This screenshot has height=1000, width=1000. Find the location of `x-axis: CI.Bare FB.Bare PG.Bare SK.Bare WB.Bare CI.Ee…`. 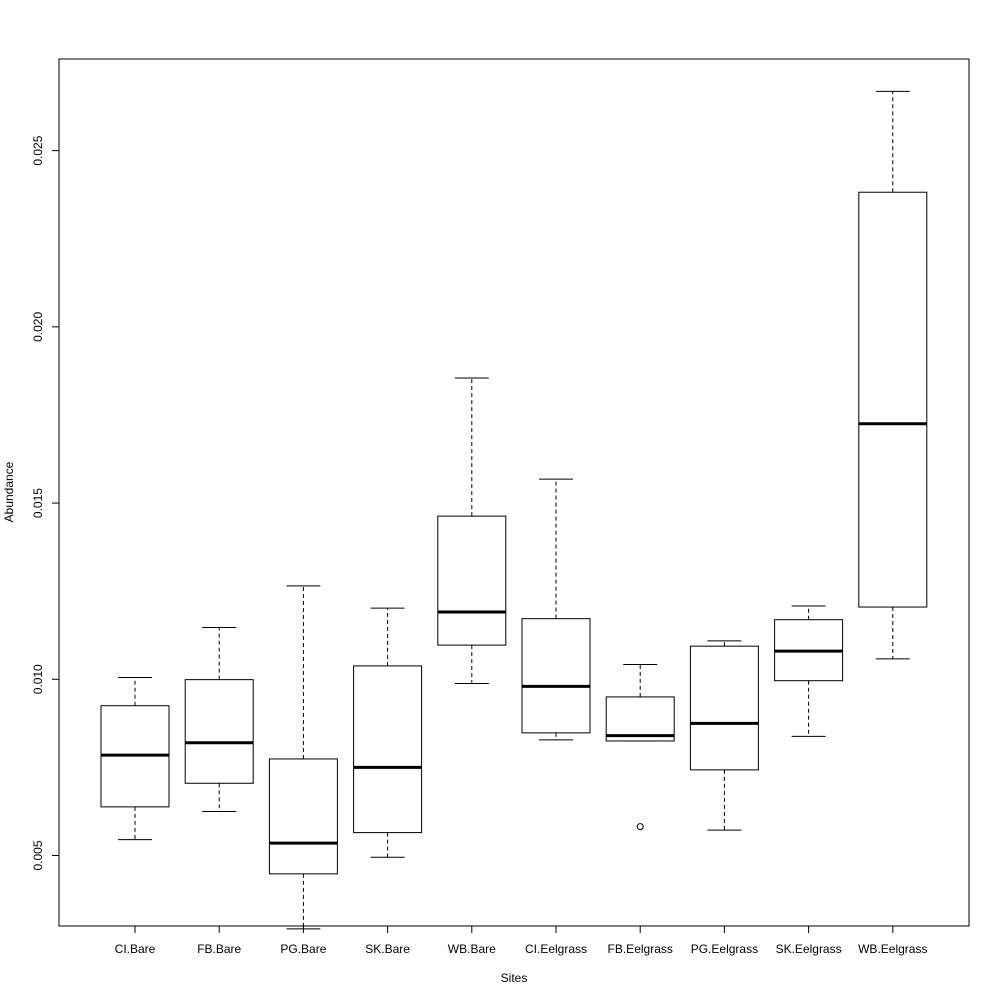

x-axis: CI.Bare FB.Bare PG.Bare SK.Bare WB.Bare CI.Ee… is located at coordinates (521, 940).